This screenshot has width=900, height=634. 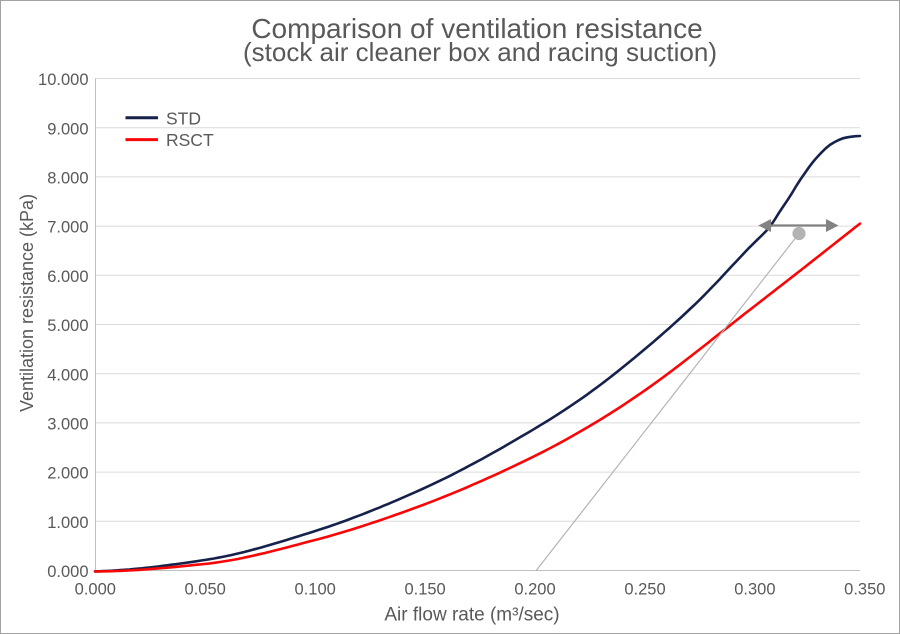 What do you see at coordinates (205, 590) in the screenshot?
I see `svg-text: 0.050` at bounding box center [205, 590].